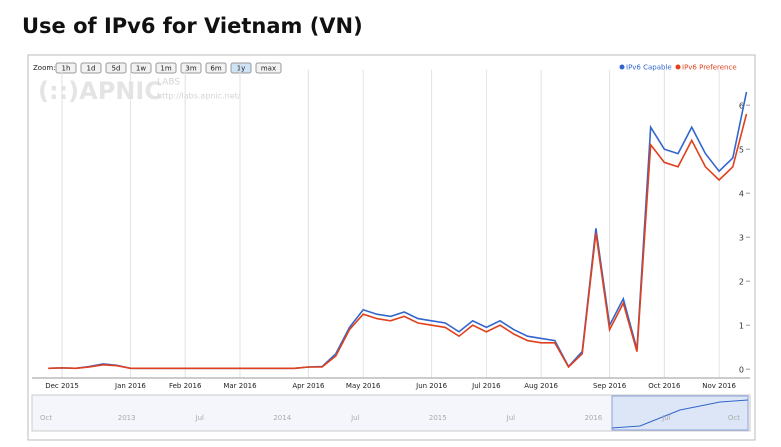 This screenshot has height=447, width=781. I want to click on x-tick-label: Nov 2016, so click(719, 386).